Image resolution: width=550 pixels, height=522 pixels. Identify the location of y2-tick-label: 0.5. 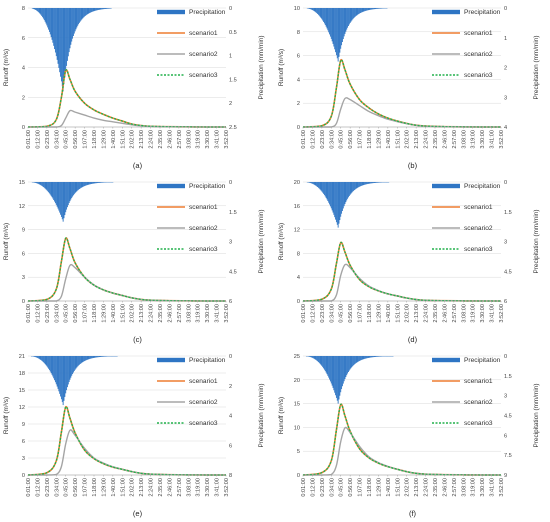
(233, 33).